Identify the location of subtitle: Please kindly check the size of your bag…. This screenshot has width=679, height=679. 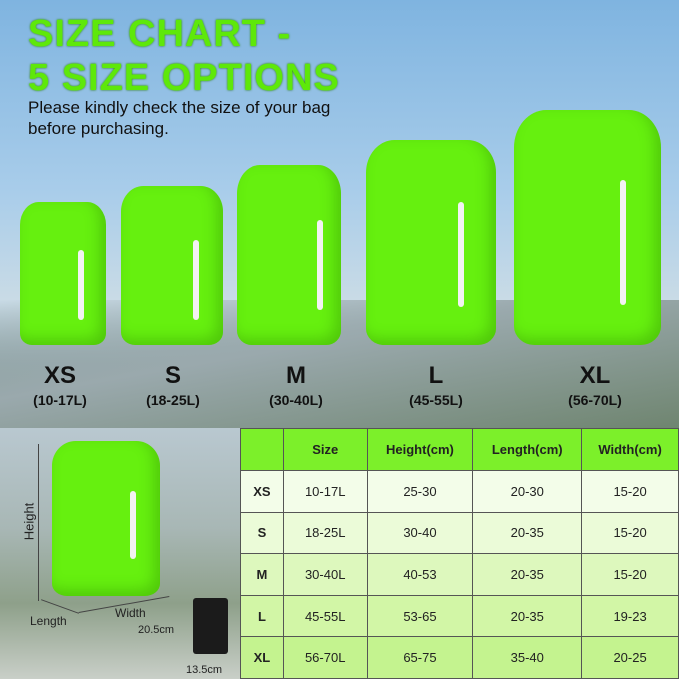
(179, 118).